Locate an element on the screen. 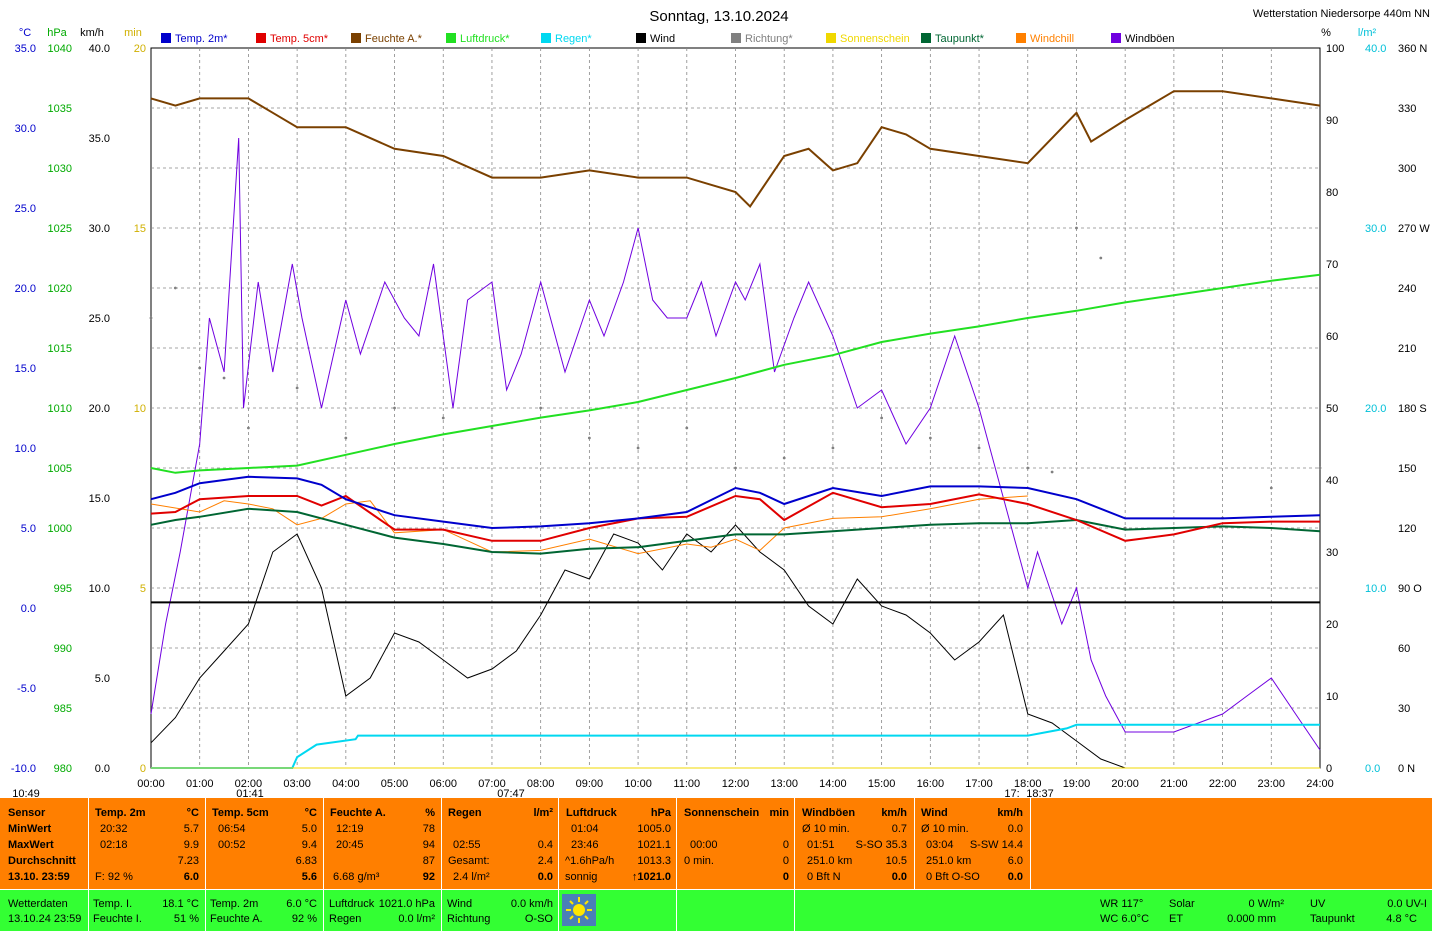 Image resolution: width=1432 pixels, height=931 pixels. table-cell: Luftdruck is located at coordinates (352, 904).